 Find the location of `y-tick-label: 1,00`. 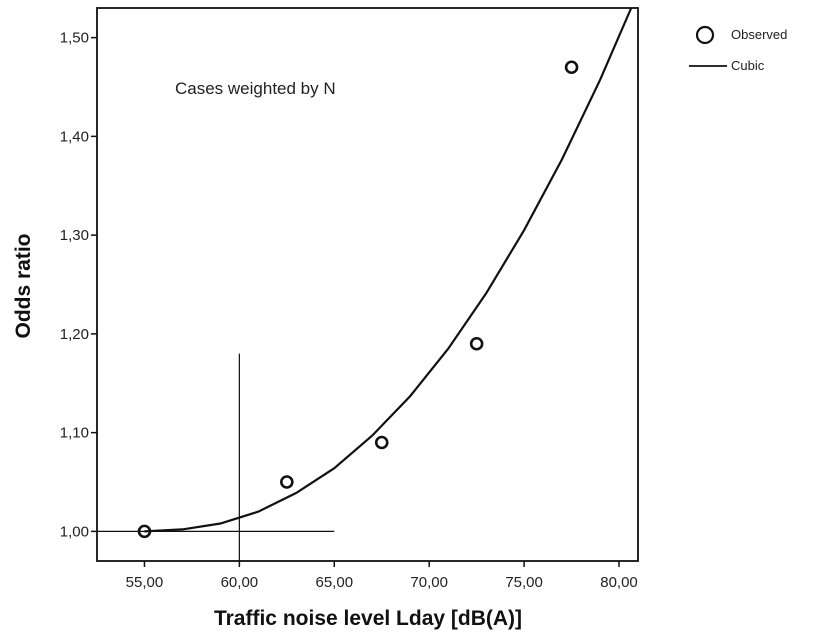

y-tick-label: 1,00 is located at coordinates (74, 531).